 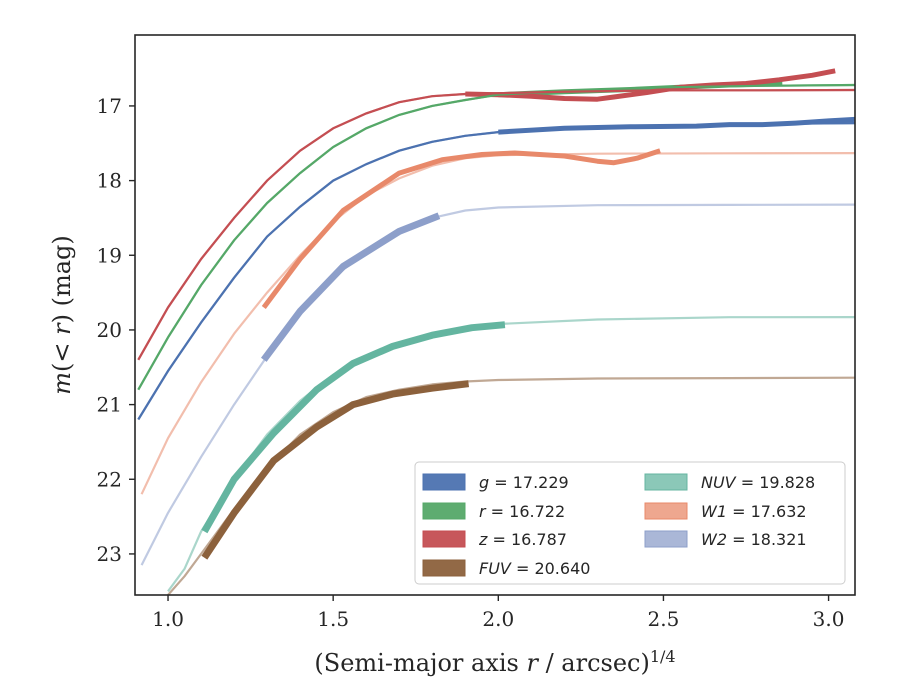 I want to click on y-tick-label: 17, so click(x=109, y=106).